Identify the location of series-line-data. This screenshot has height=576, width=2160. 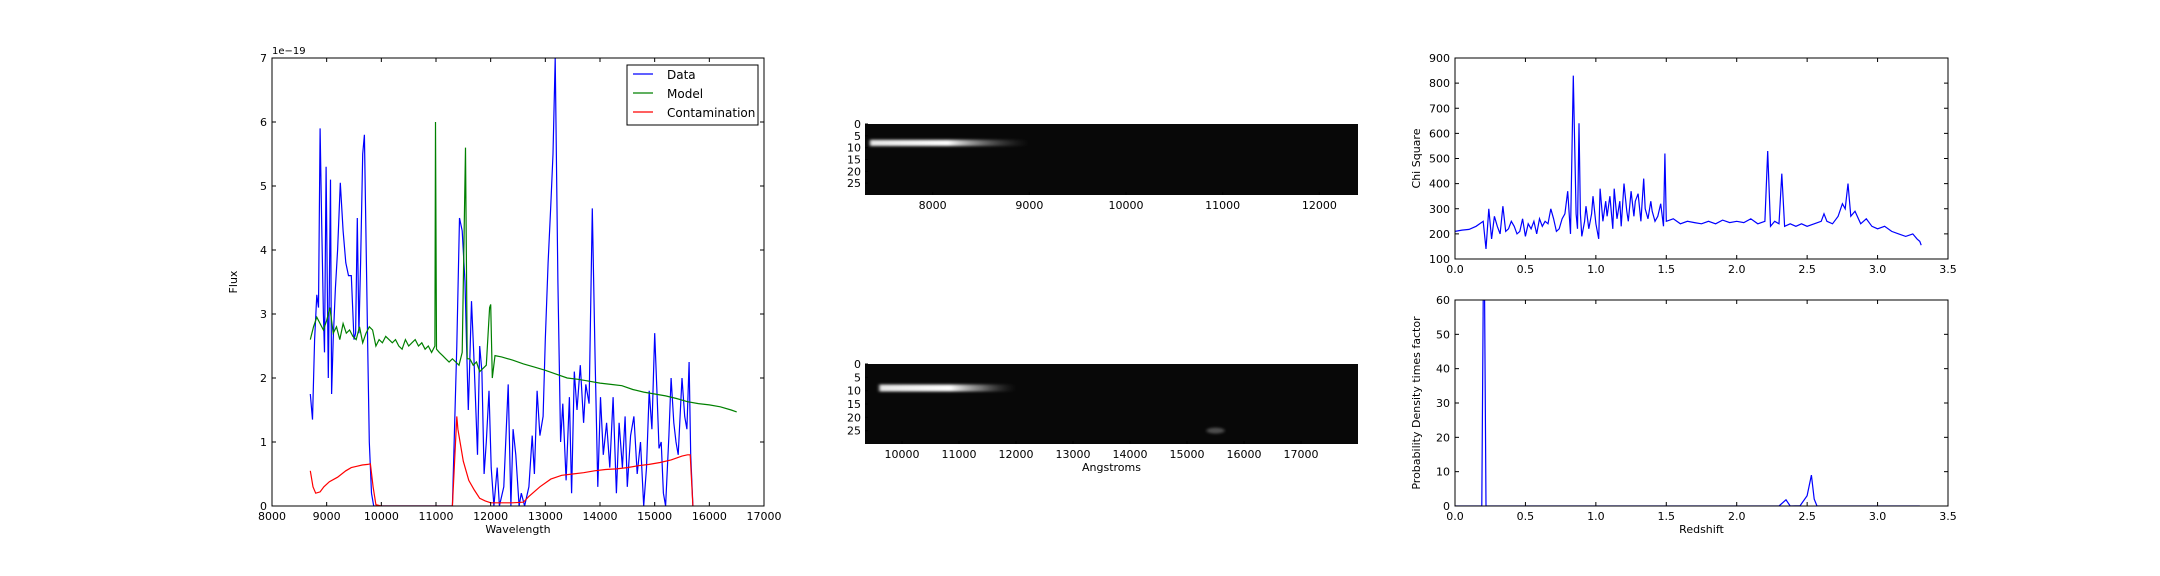
(501, 282).